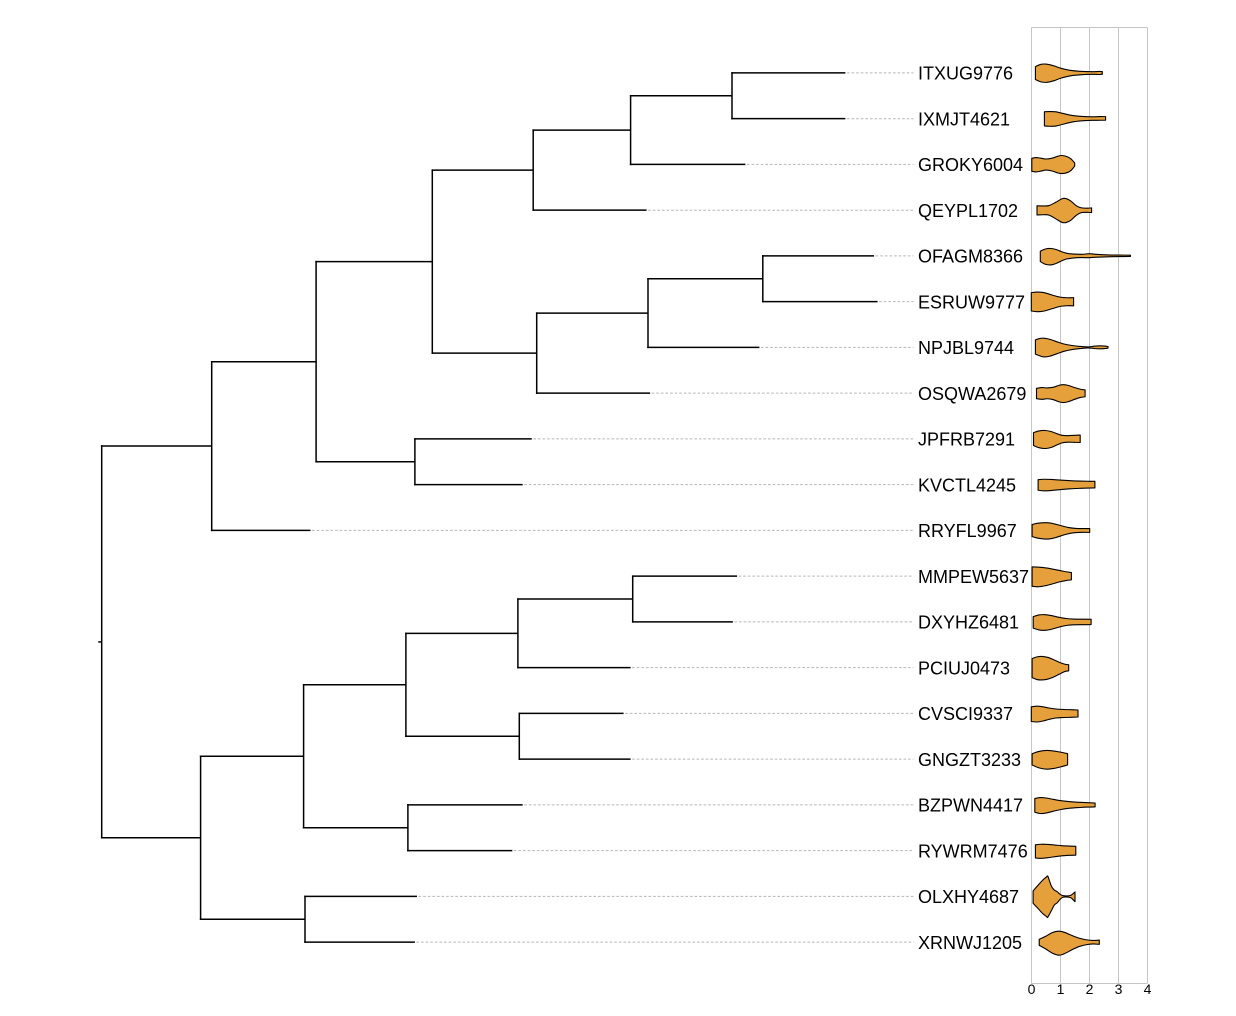 The width and height of the screenshot is (1236, 1016). What do you see at coordinates (973, 577) in the screenshot?
I see `svg-text: MMPEW5637` at bounding box center [973, 577].